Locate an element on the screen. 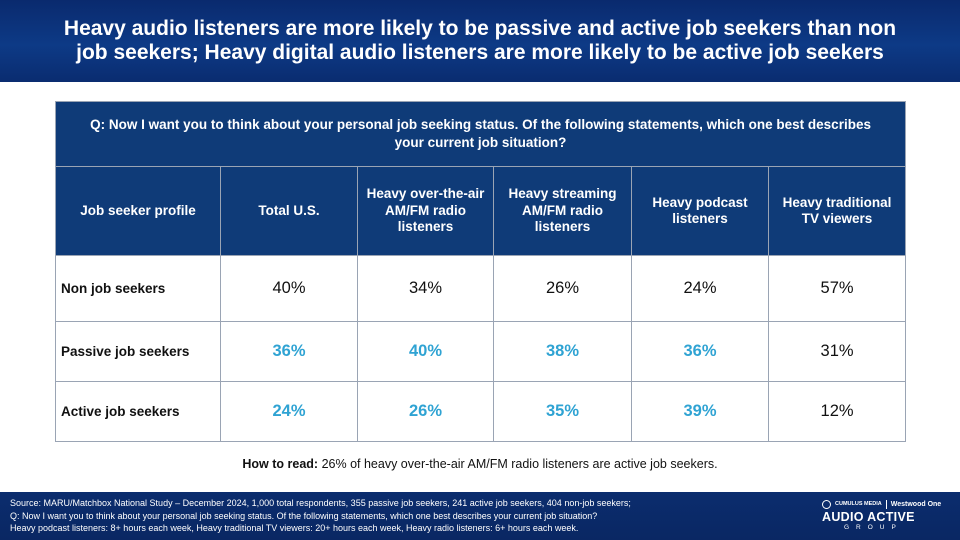 The image size is (960, 540). row-label-active-job-seekers: Active job seekers is located at coordinates (138, 411).